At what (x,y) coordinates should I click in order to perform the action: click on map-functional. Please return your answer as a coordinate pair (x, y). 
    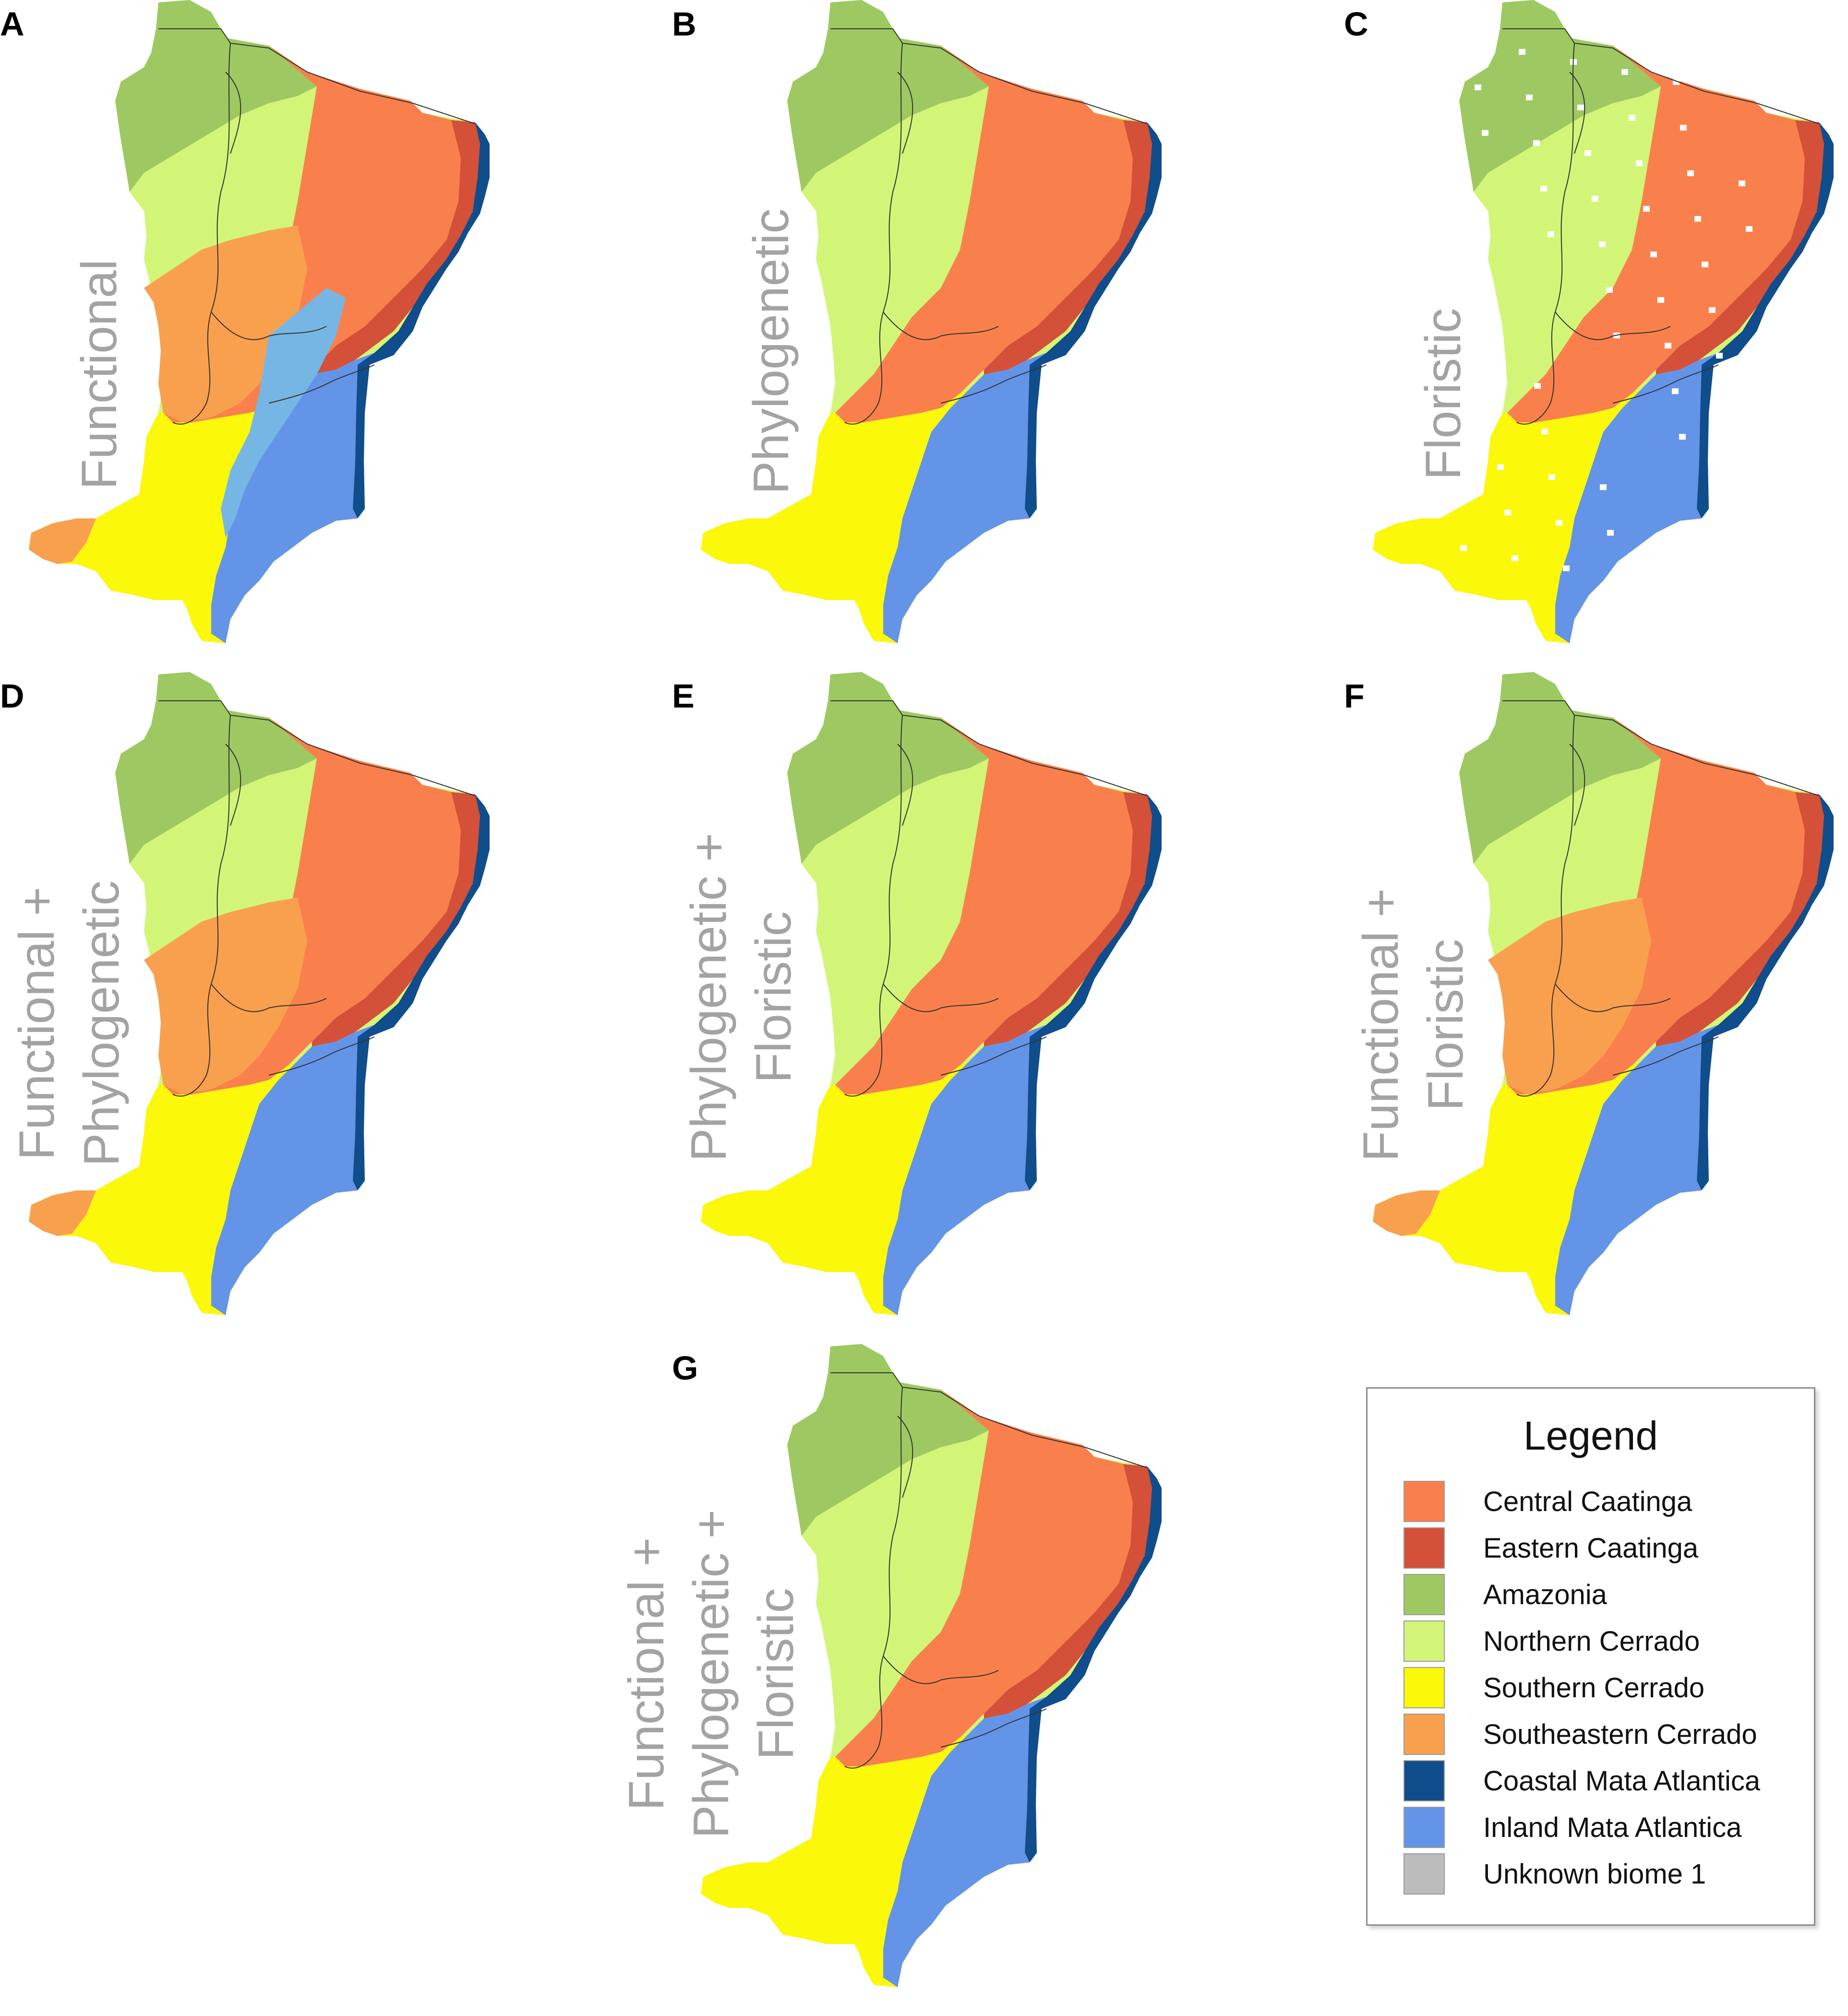
    Looking at the image, I should click on (259, 321).